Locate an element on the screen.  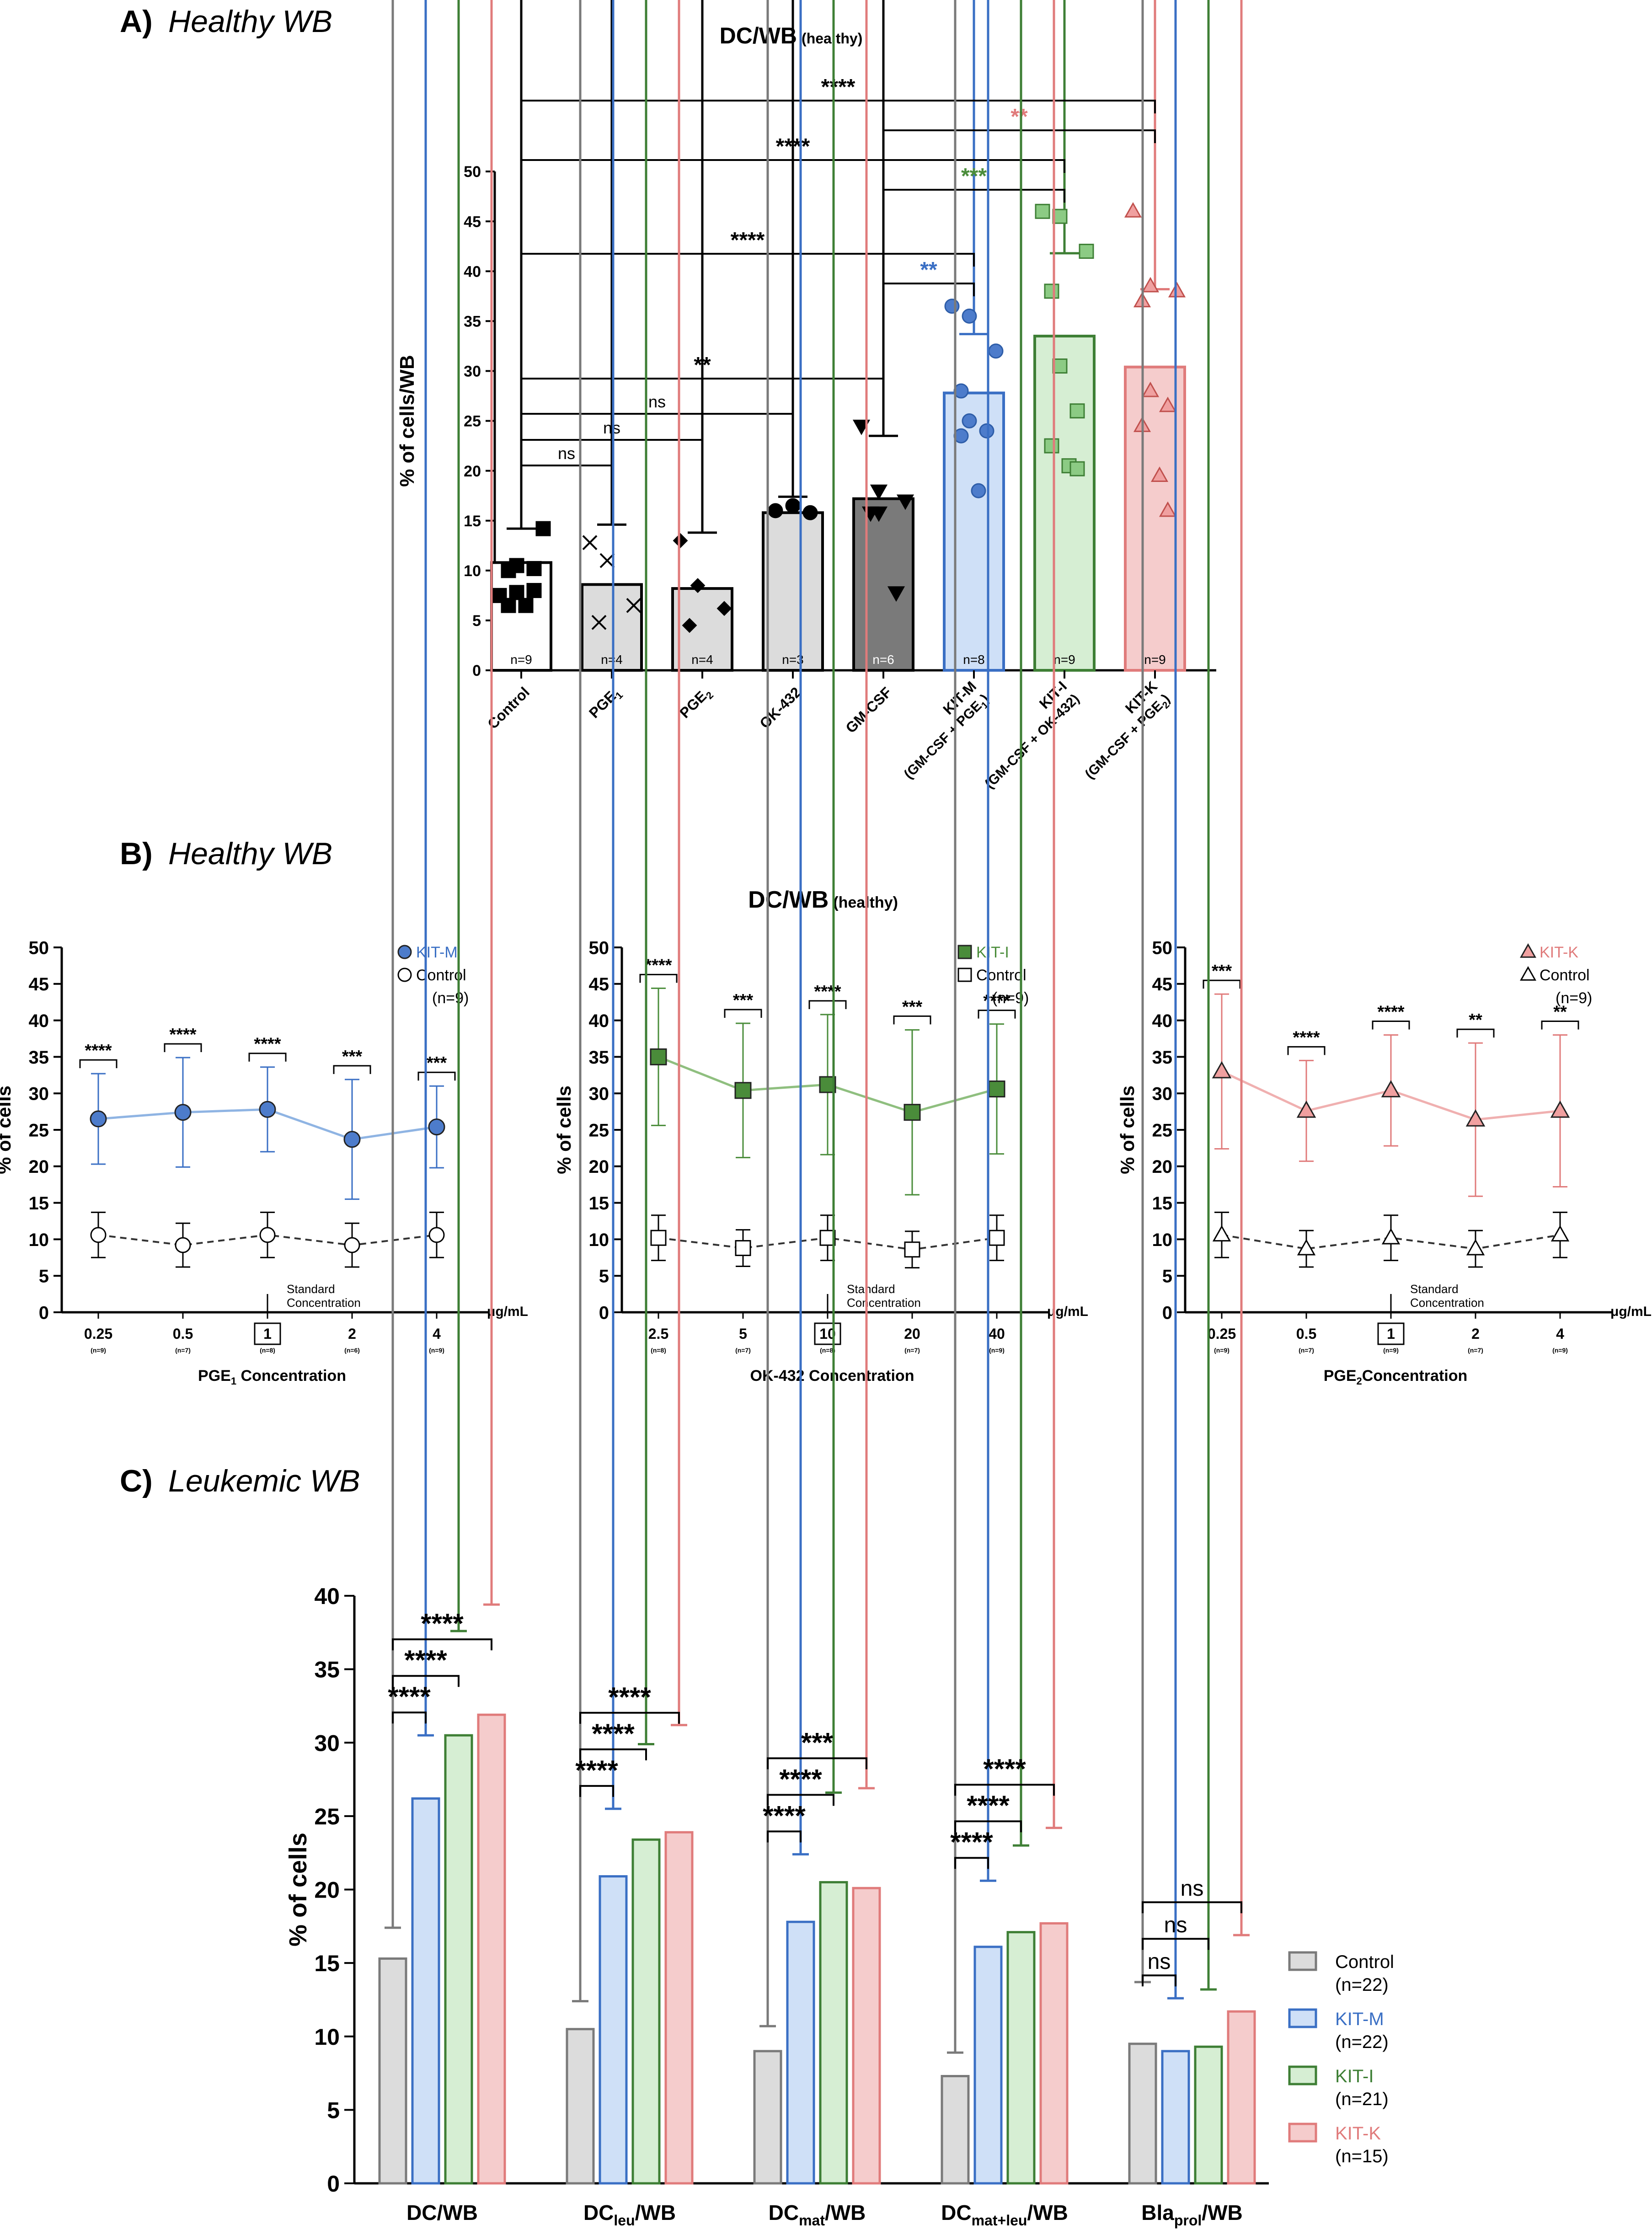
bar-gm-csf is located at coordinates (883, 584).